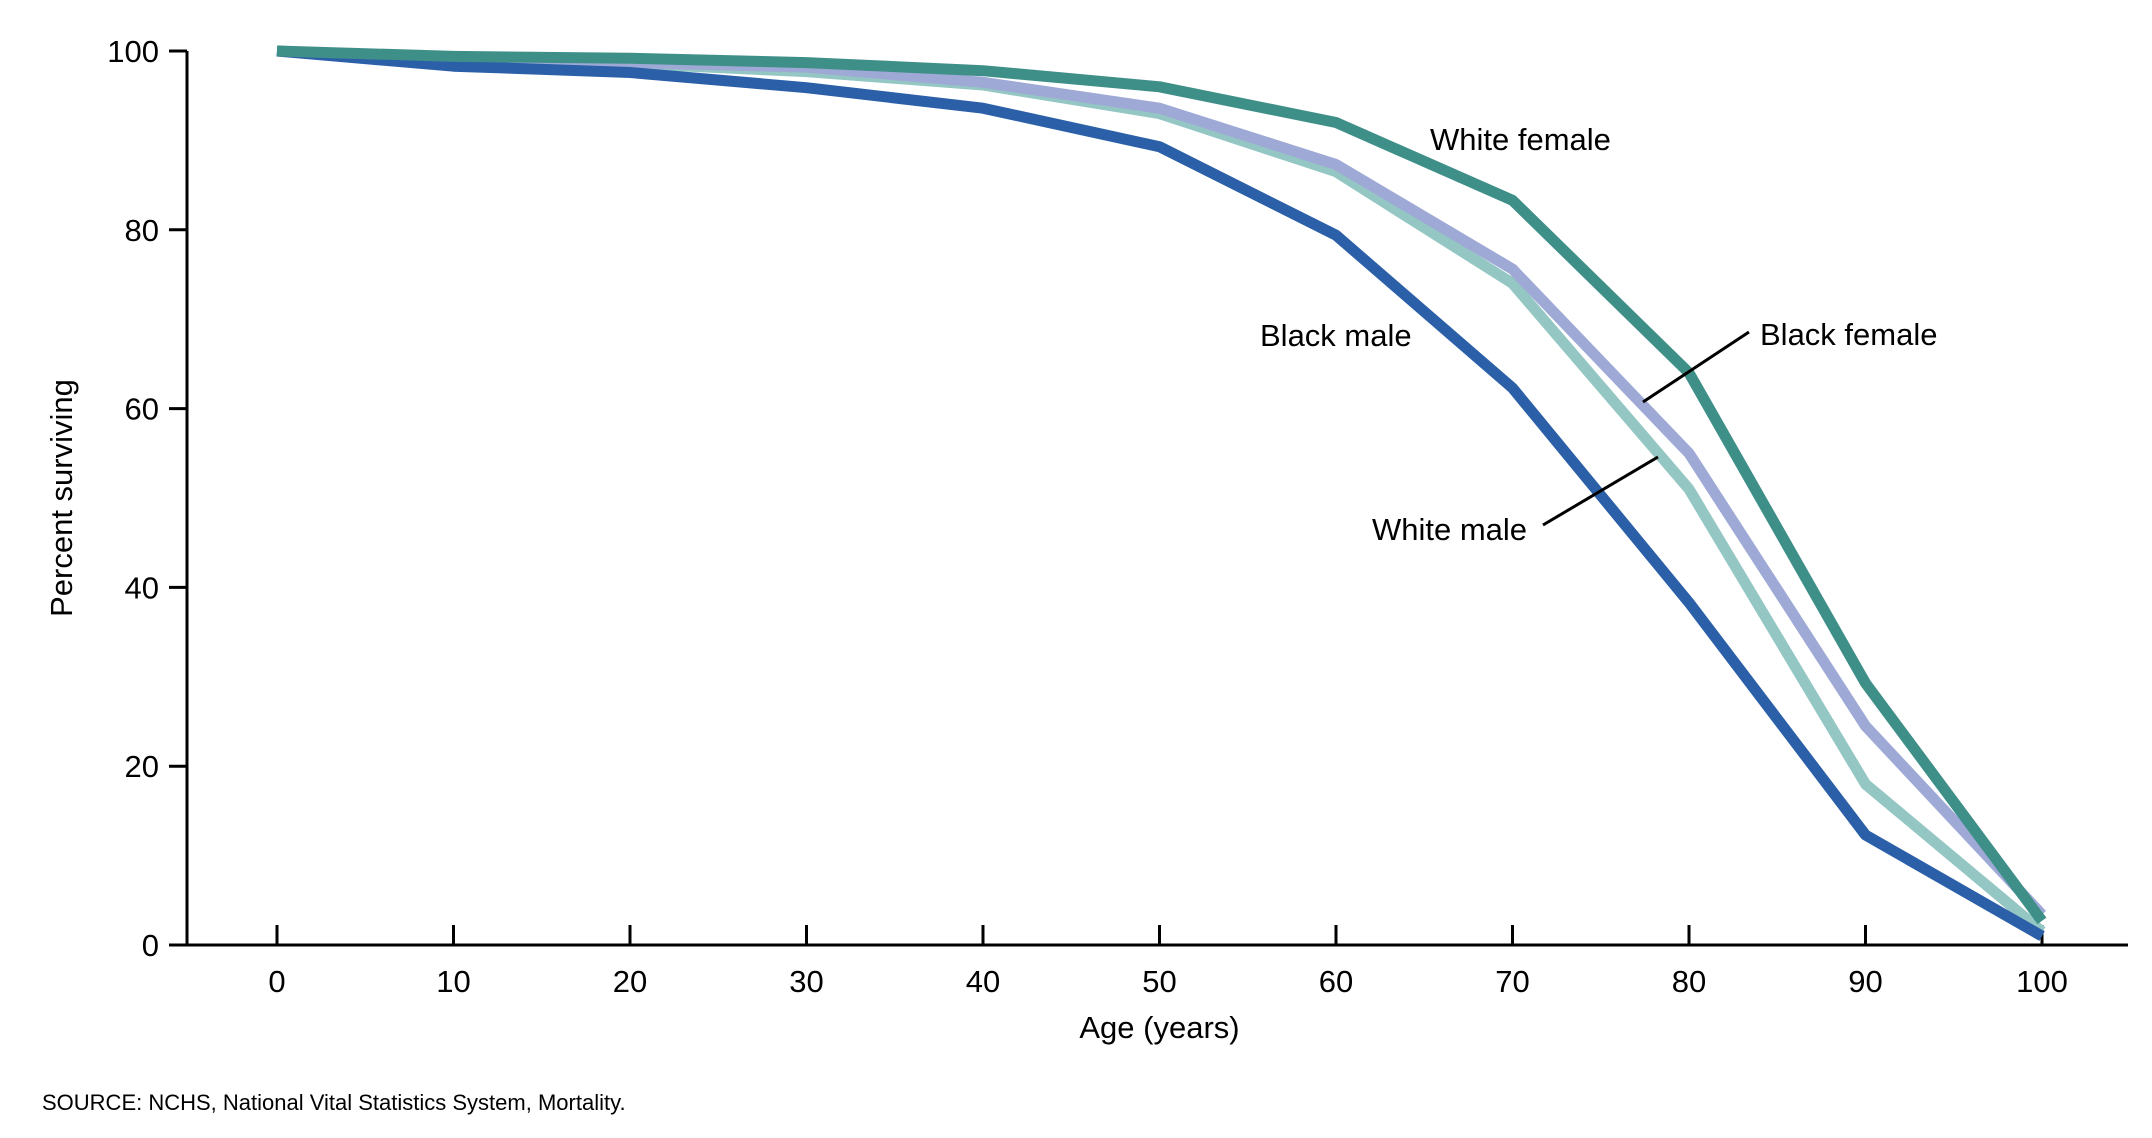 This screenshot has width=2152, height=1138. Describe the element at coordinates (150, 945) in the screenshot. I see `y-tick-label: 0` at that location.